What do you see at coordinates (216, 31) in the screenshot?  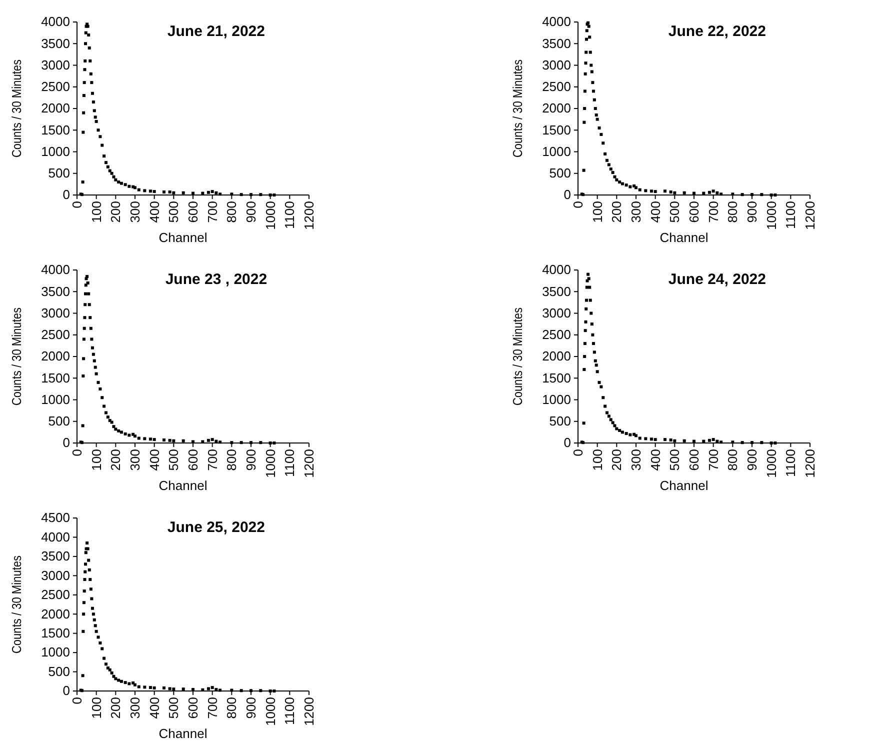 I see `chart-title: June 21, 2022` at bounding box center [216, 31].